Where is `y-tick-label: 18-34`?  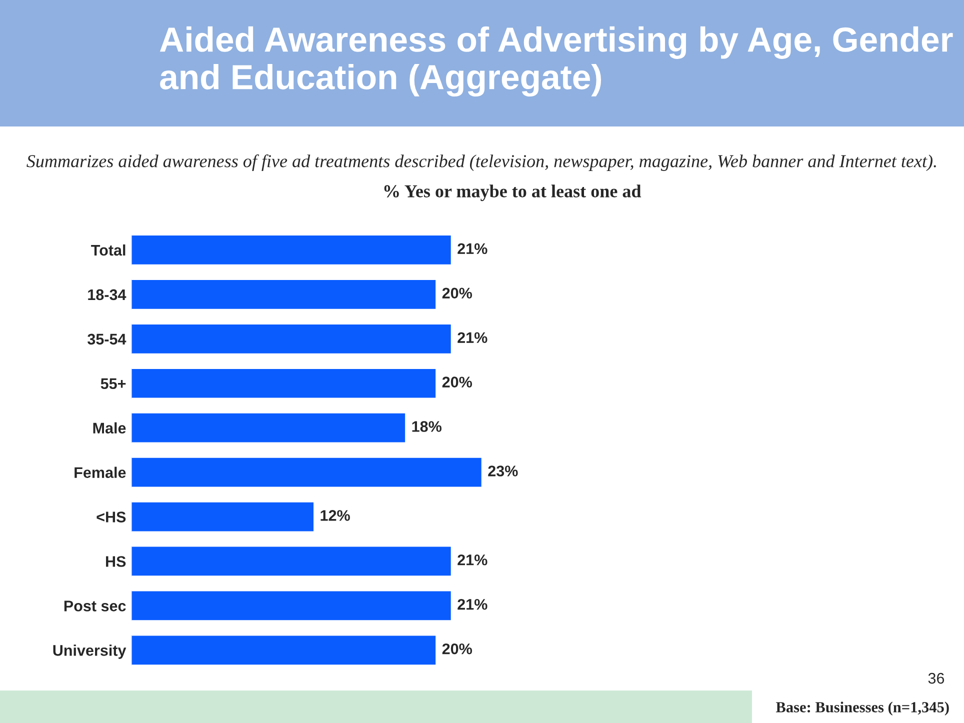
y-tick-label: 18-34 is located at coordinates (107, 294).